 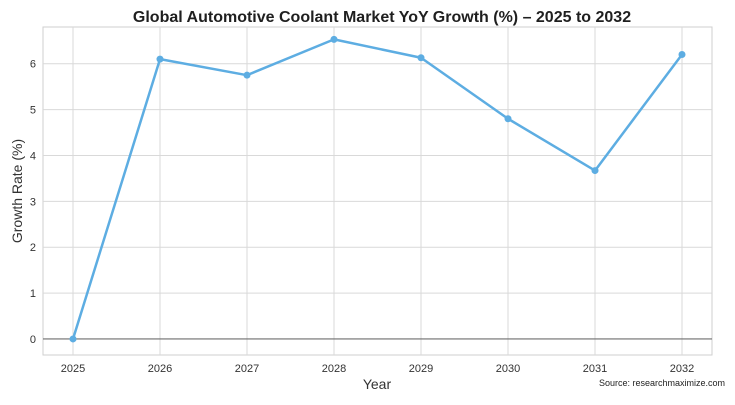 What do you see at coordinates (334, 369) in the screenshot?
I see `x-tick-label-2028: 2028` at bounding box center [334, 369].